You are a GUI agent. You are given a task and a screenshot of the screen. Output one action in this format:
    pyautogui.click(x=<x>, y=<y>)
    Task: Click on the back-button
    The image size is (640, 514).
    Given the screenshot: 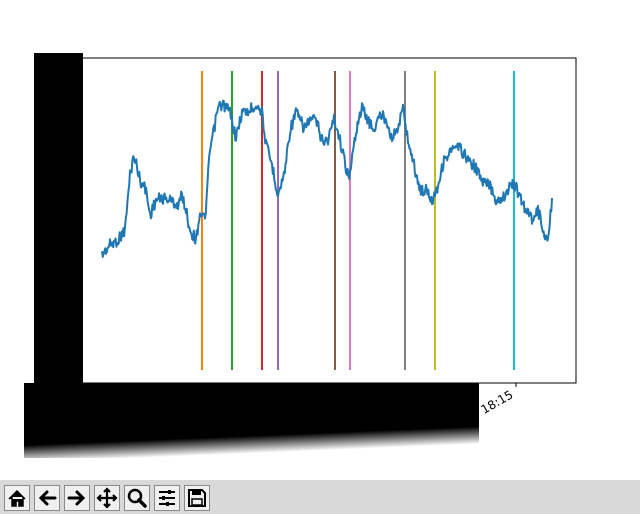 What is the action you would take?
    pyautogui.click(x=47, y=498)
    